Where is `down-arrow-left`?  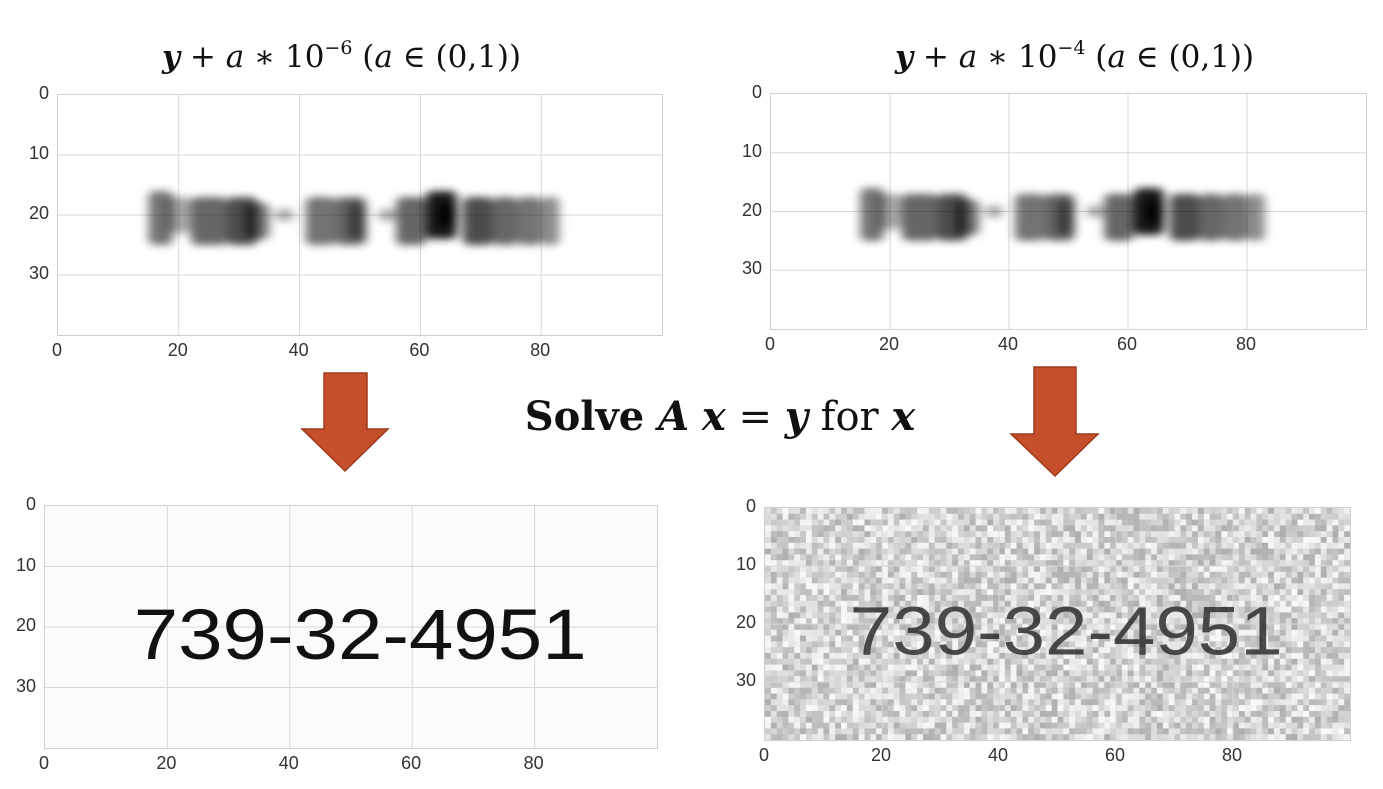 down-arrow-left is located at coordinates (345, 422).